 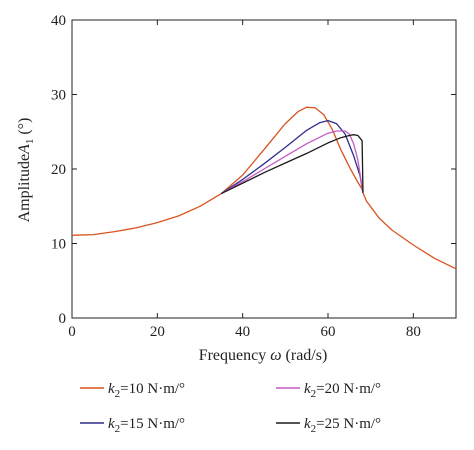 I want to click on x-tick-label: 80, so click(x=413, y=332).